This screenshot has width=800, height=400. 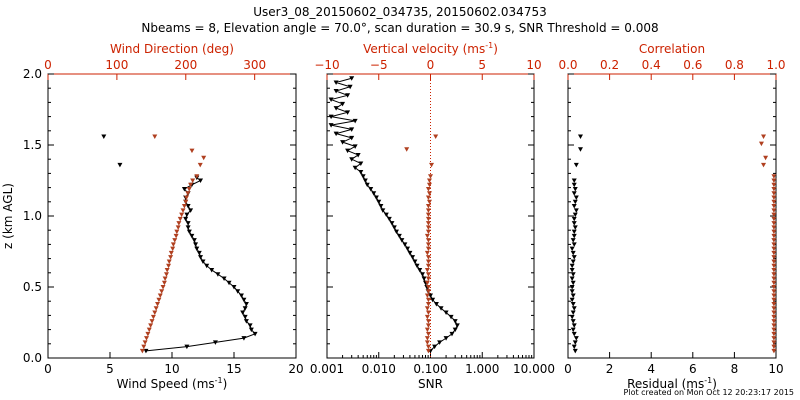 What do you see at coordinates (32, 358) in the screenshot?
I see `y-tick-label: 0.0` at bounding box center [32, 358].